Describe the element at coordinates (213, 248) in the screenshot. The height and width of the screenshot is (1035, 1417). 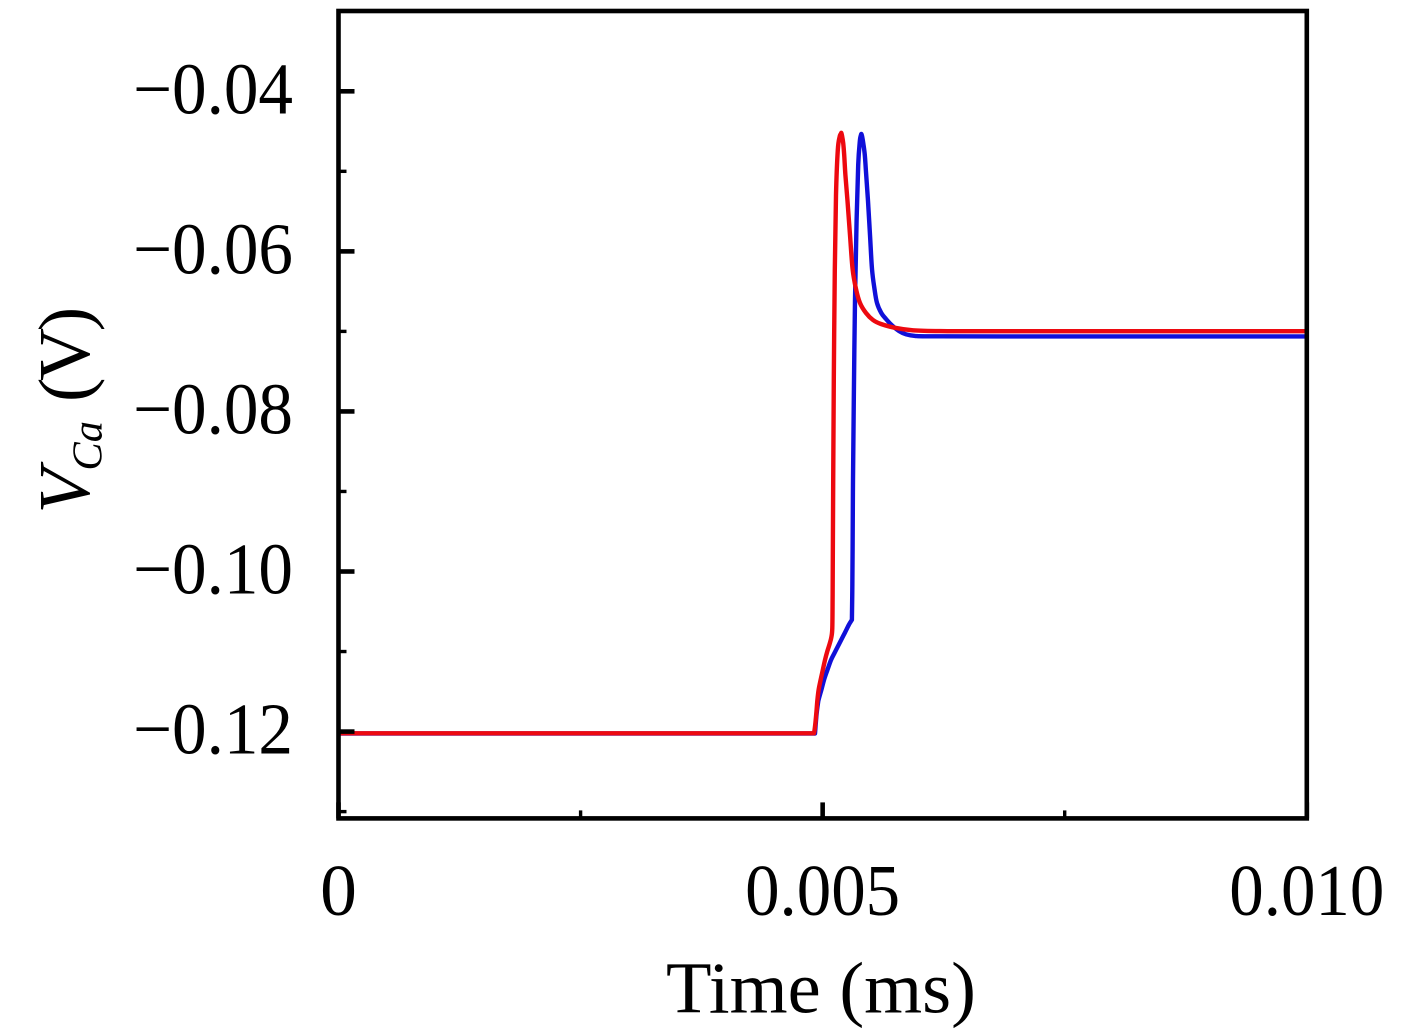
I see `svg-text: −0.06` at that location.